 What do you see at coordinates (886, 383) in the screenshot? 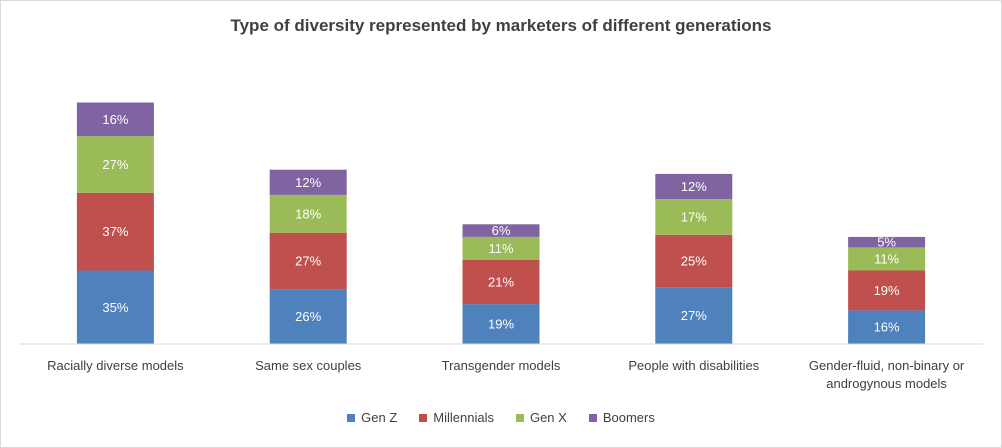
I see `category-label: androgynous models` at bounding box center [886, 383].